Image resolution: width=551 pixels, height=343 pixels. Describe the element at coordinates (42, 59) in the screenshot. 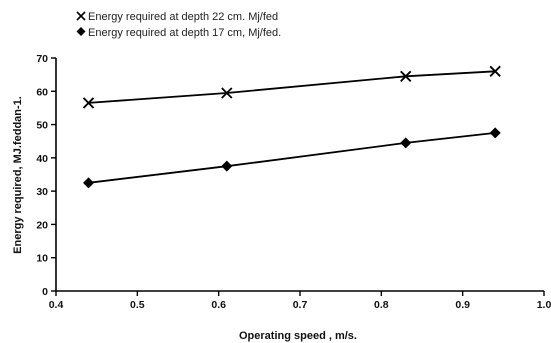

I see `y-tick-label: 70` at that location.